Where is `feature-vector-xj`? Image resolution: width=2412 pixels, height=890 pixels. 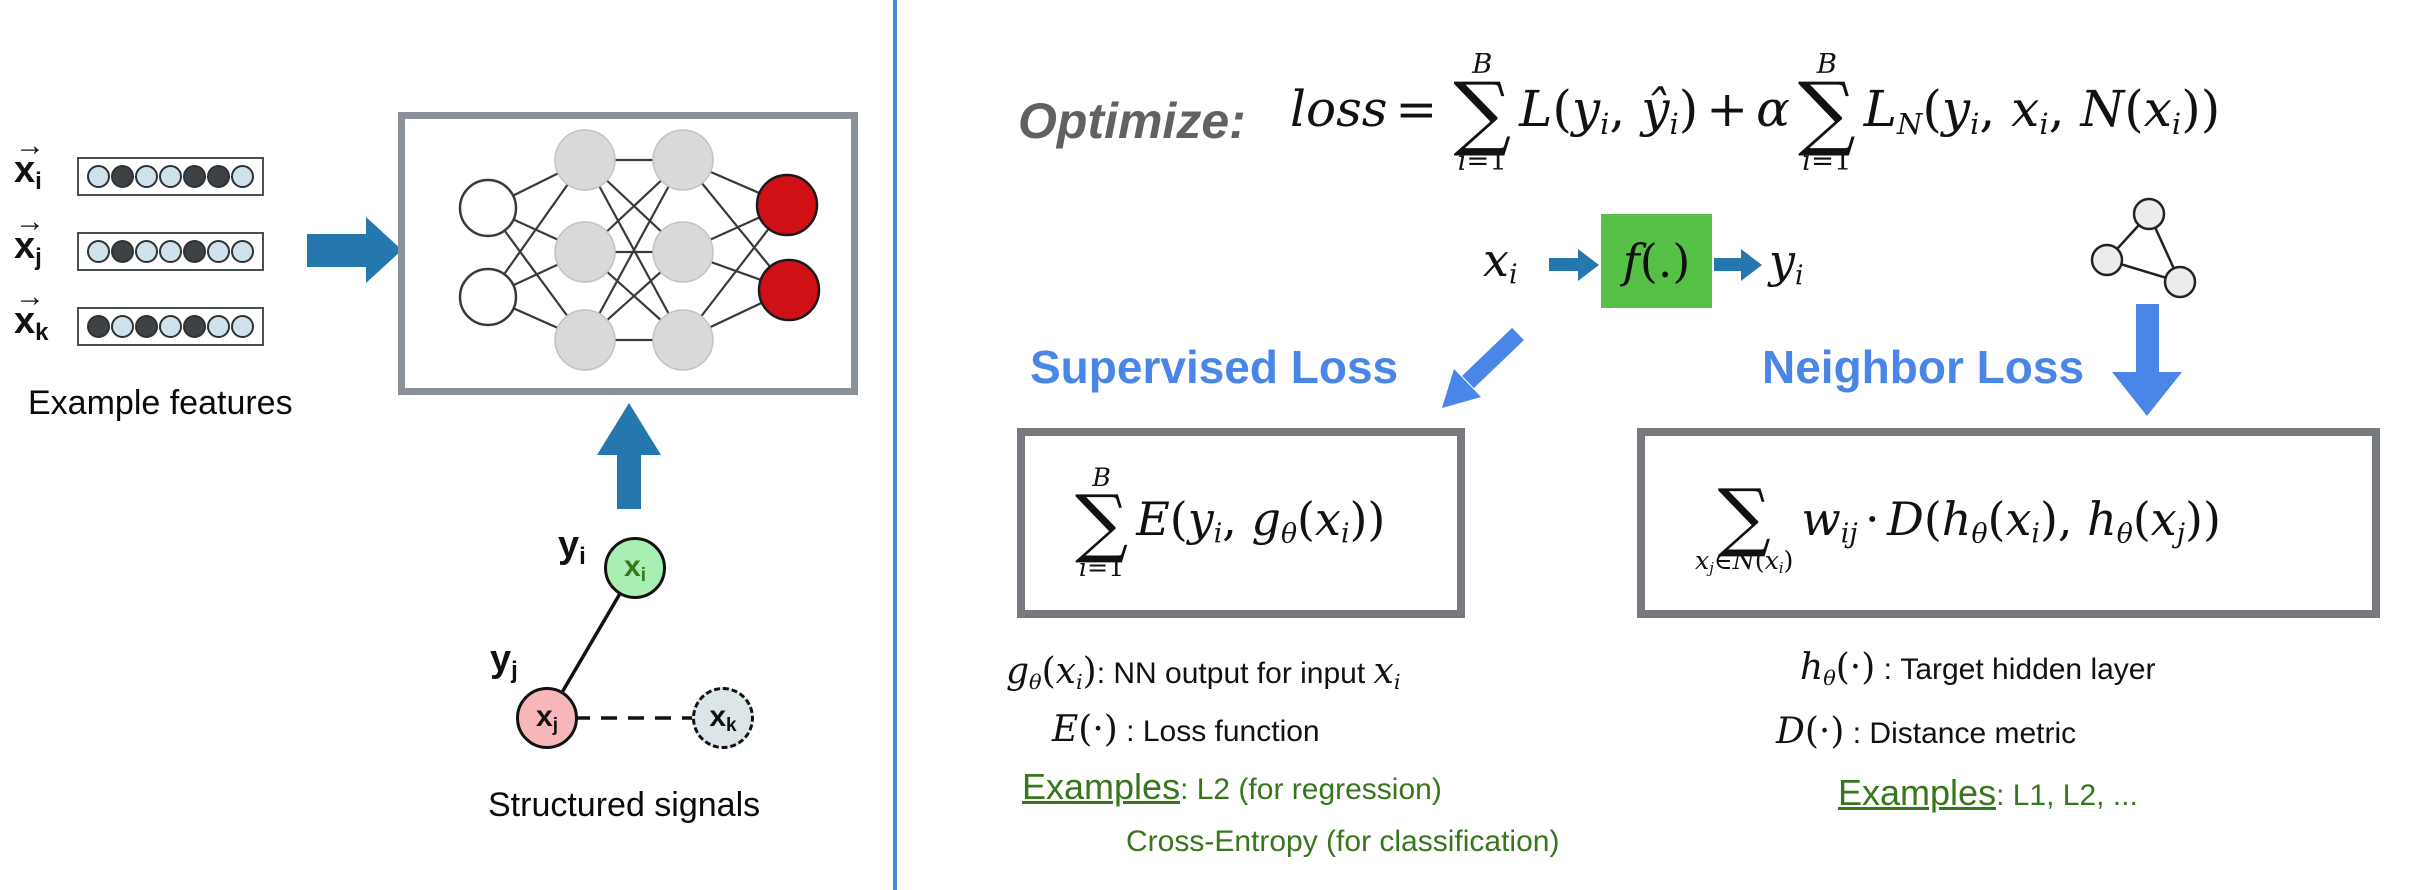
feature-vector-xj is located at coordinates (170, 251).